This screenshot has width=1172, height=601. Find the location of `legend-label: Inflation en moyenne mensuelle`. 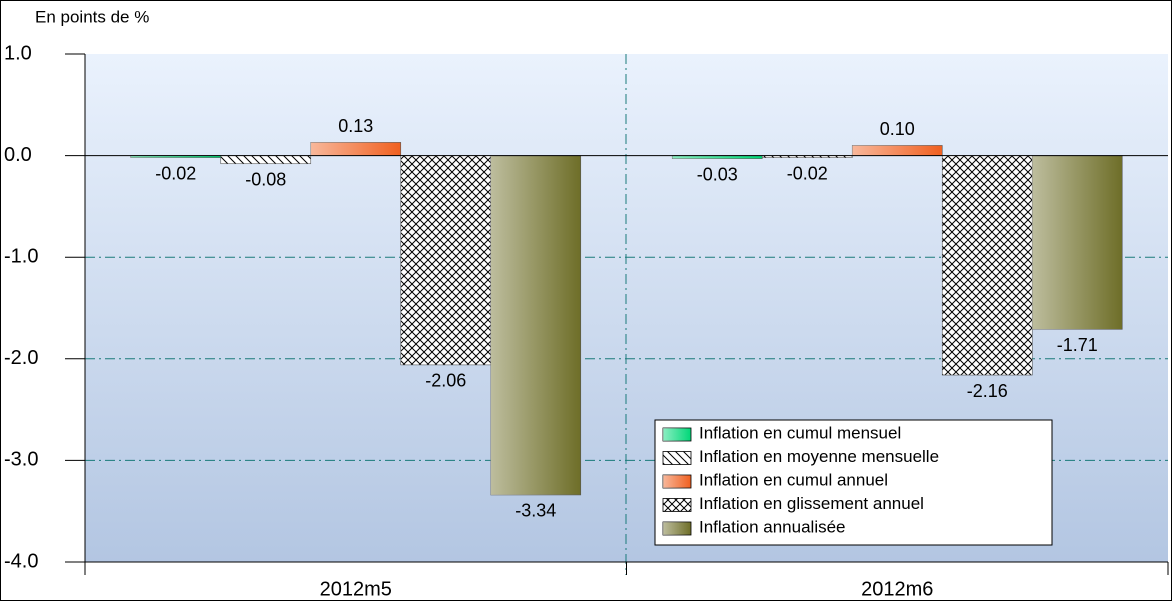

legend-label: Inflation en moyenne mensuelle is located at coordinates (819, 456).